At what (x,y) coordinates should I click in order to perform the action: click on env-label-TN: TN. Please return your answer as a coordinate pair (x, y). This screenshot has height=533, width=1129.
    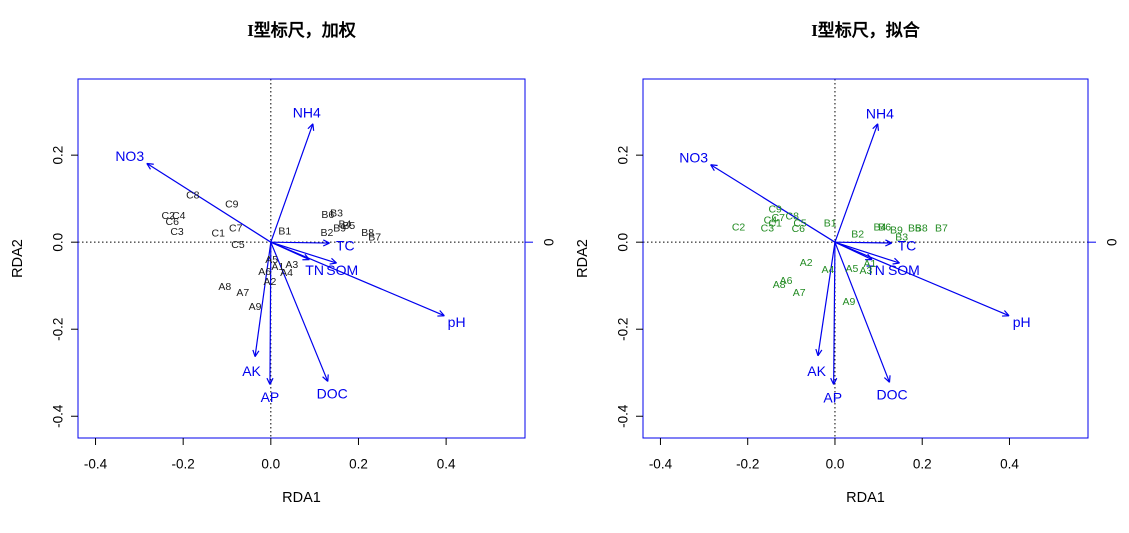
    Looking at the image, I should click on (875, 270).